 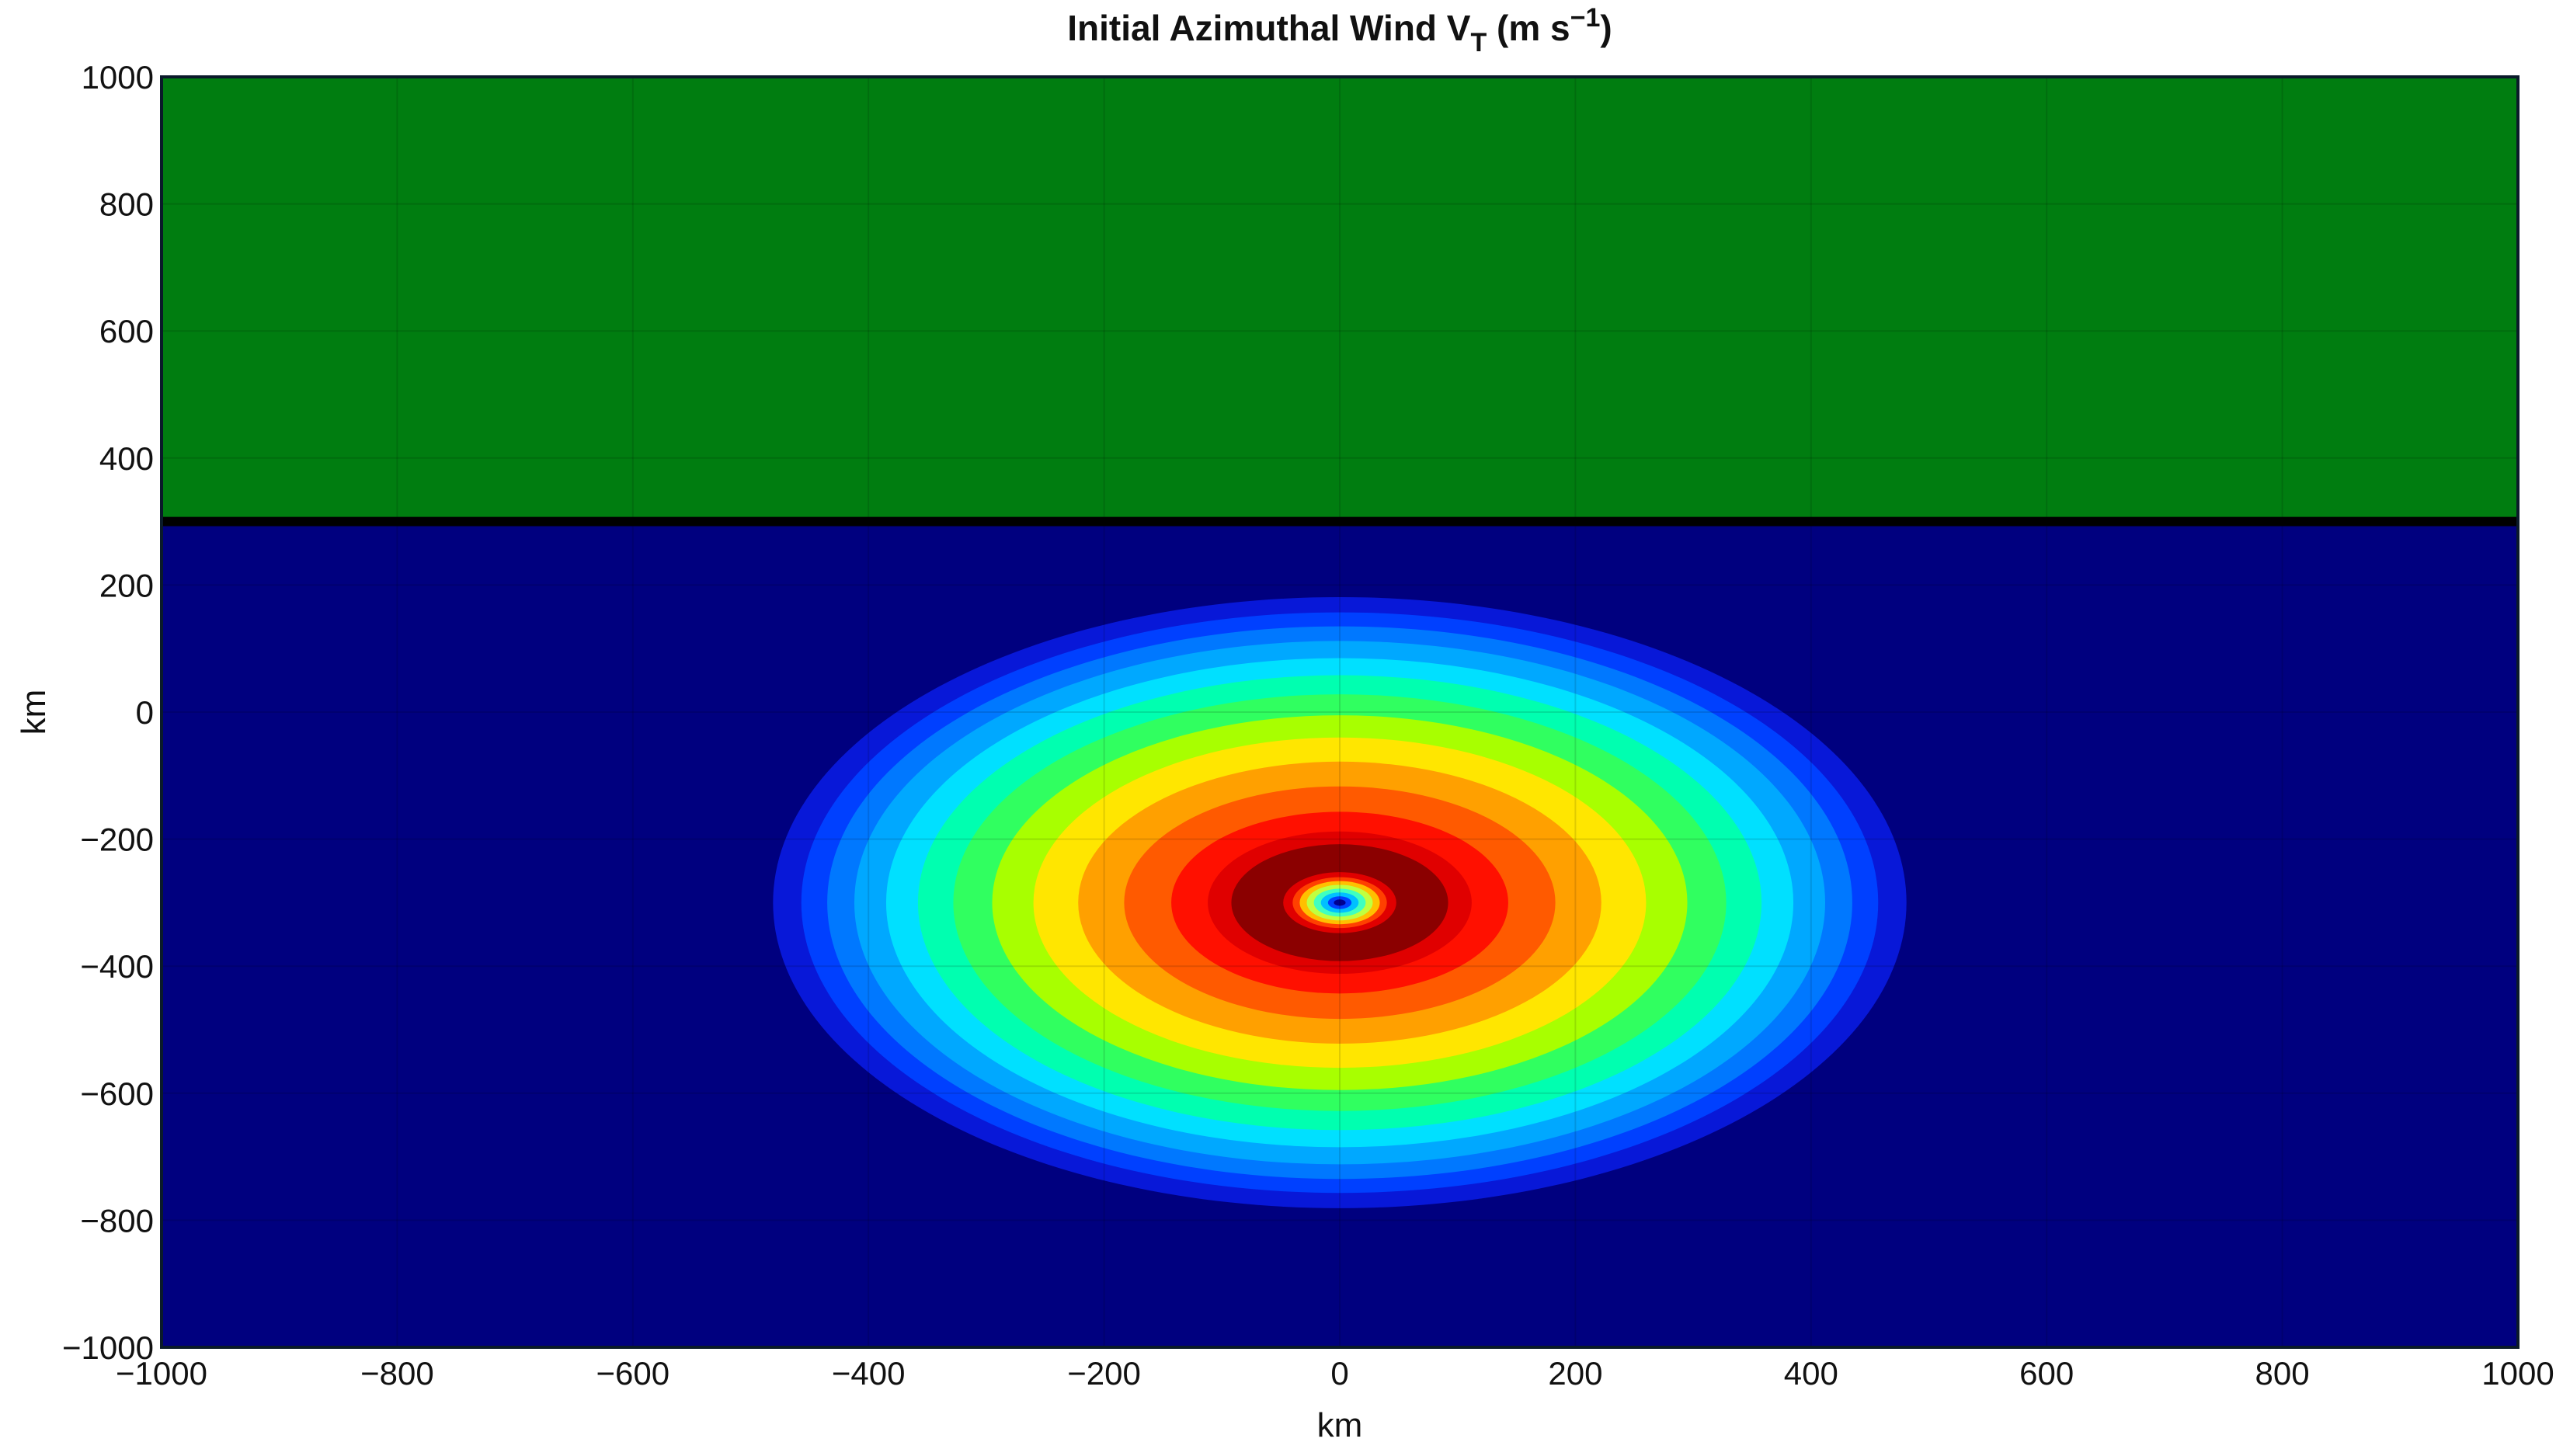 I want to click on title-subscript: T, so click(x=1478, y=42).